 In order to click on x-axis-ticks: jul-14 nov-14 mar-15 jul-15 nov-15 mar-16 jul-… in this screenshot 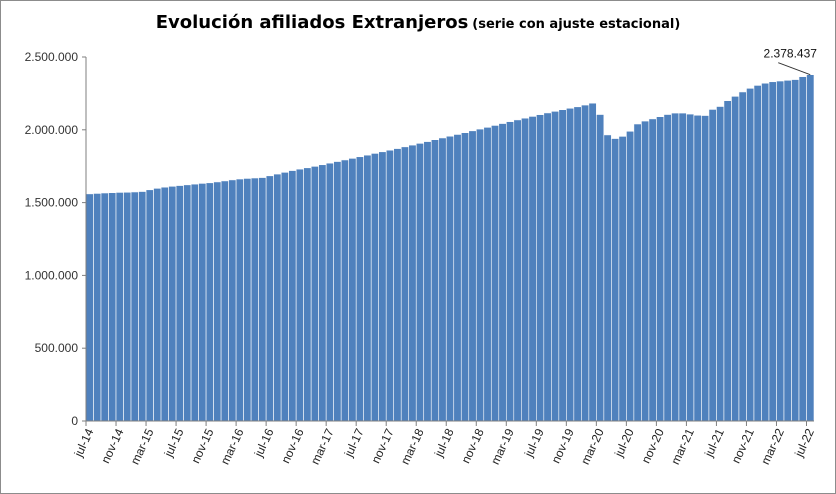, I will do `click(444, 444)`.